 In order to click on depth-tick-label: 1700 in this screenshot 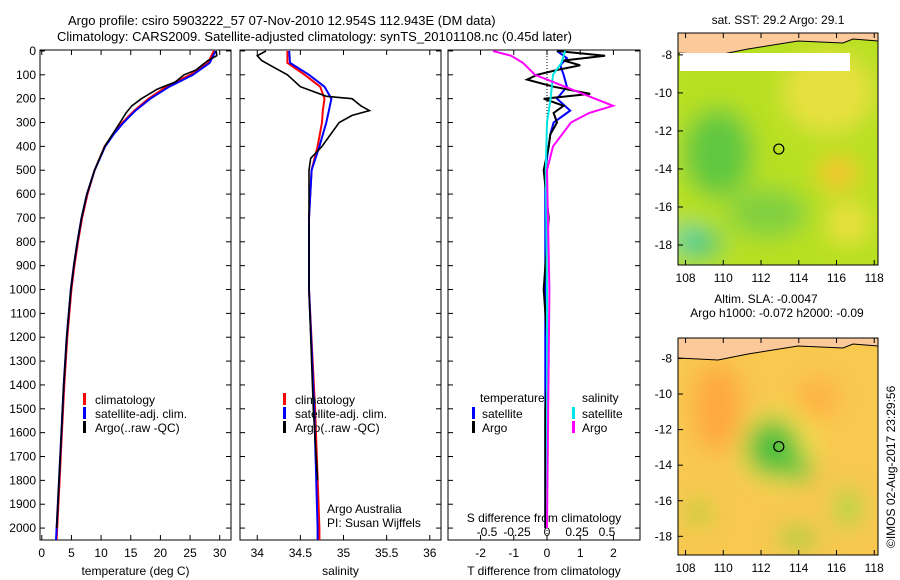, I will do `click(22, 457)`.